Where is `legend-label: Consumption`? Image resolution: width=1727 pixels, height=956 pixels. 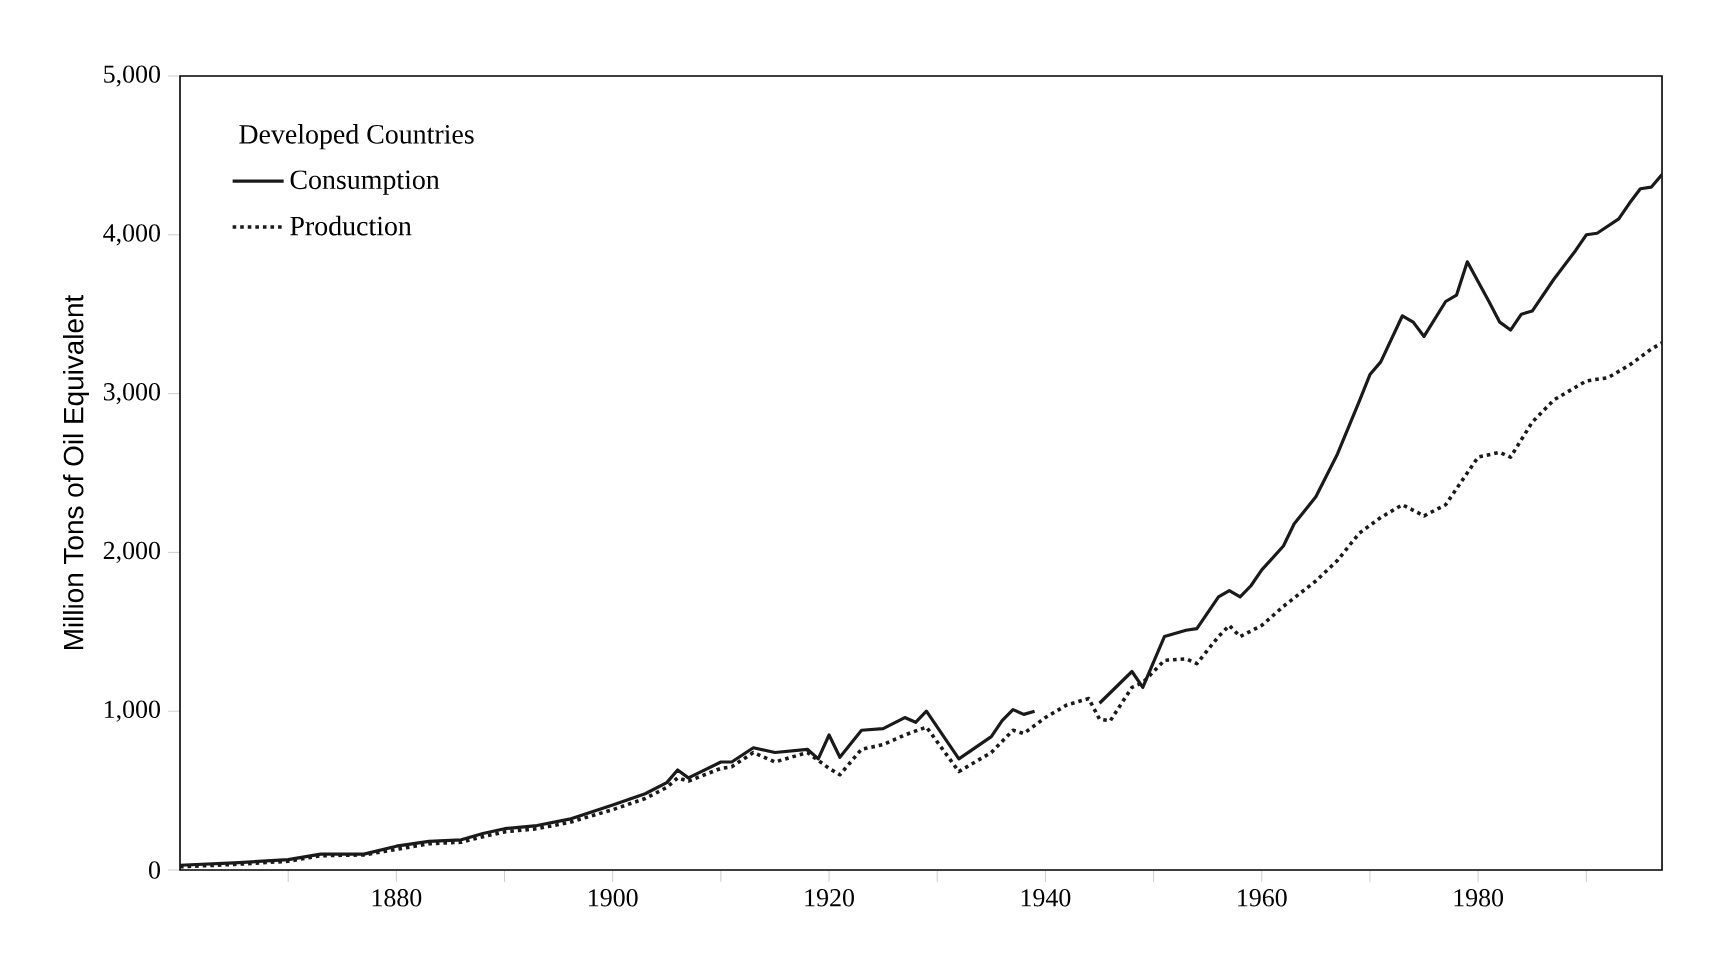 legend-label: Consumption is located at coordinates (365, 182).